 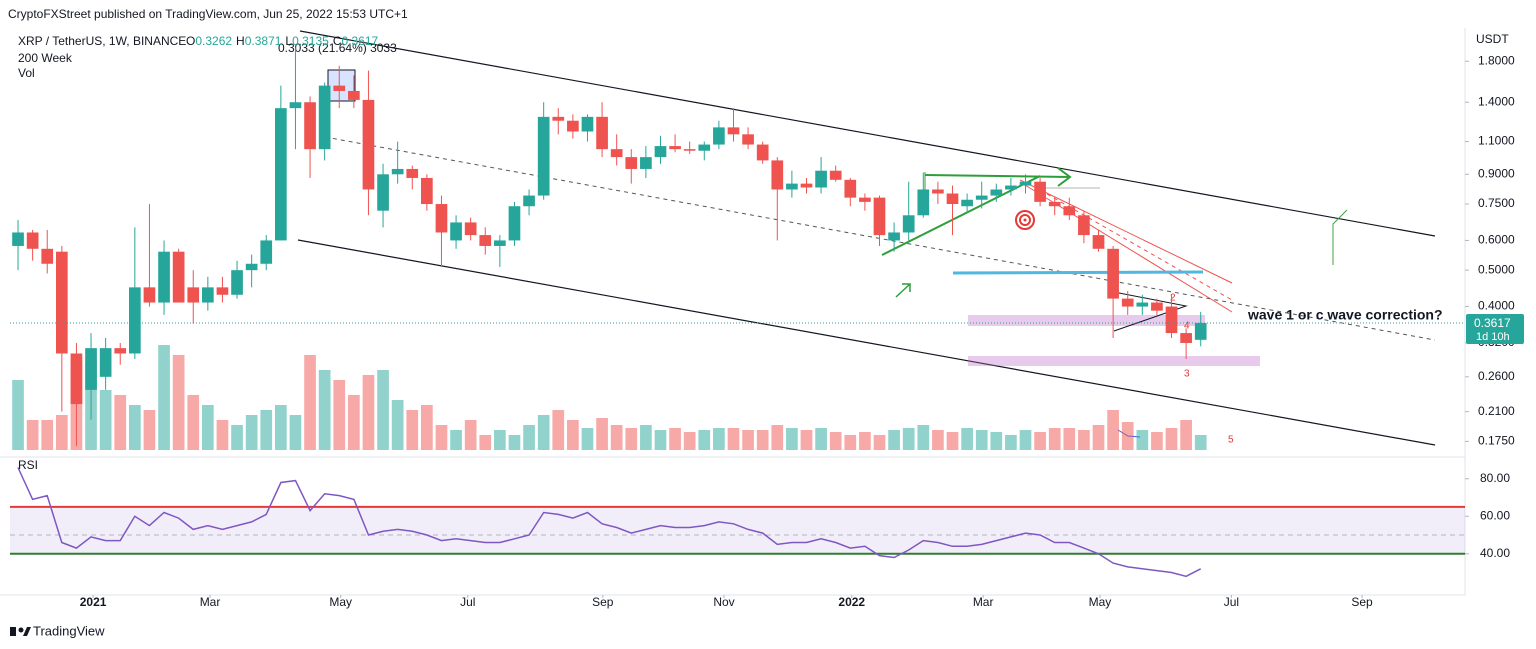 What do you see at coordinates (1496, 441) in the screenshot?
I see `y-tick-label: 0.1750` at bounding box center [1496, 441].